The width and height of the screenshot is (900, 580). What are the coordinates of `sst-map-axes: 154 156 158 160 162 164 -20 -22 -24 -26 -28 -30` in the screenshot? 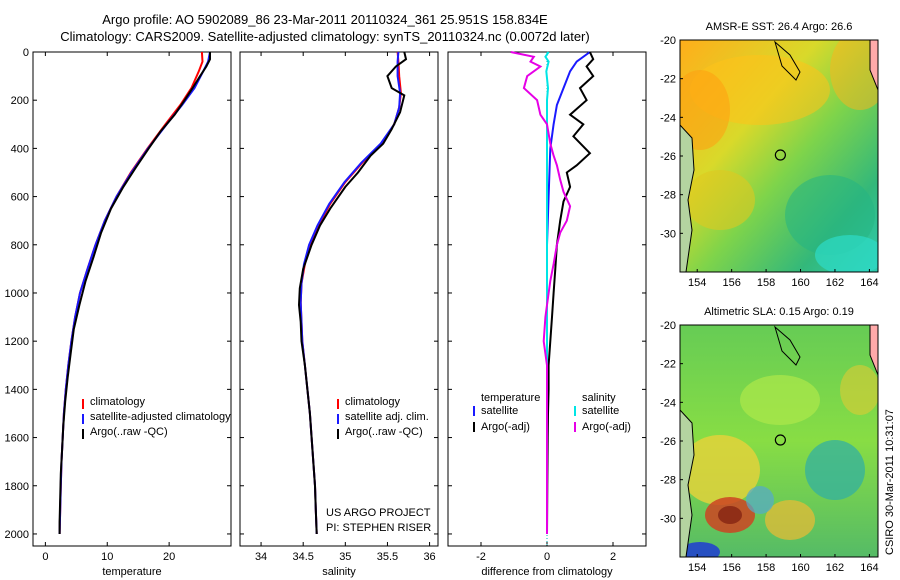 It's located at (769, 162).